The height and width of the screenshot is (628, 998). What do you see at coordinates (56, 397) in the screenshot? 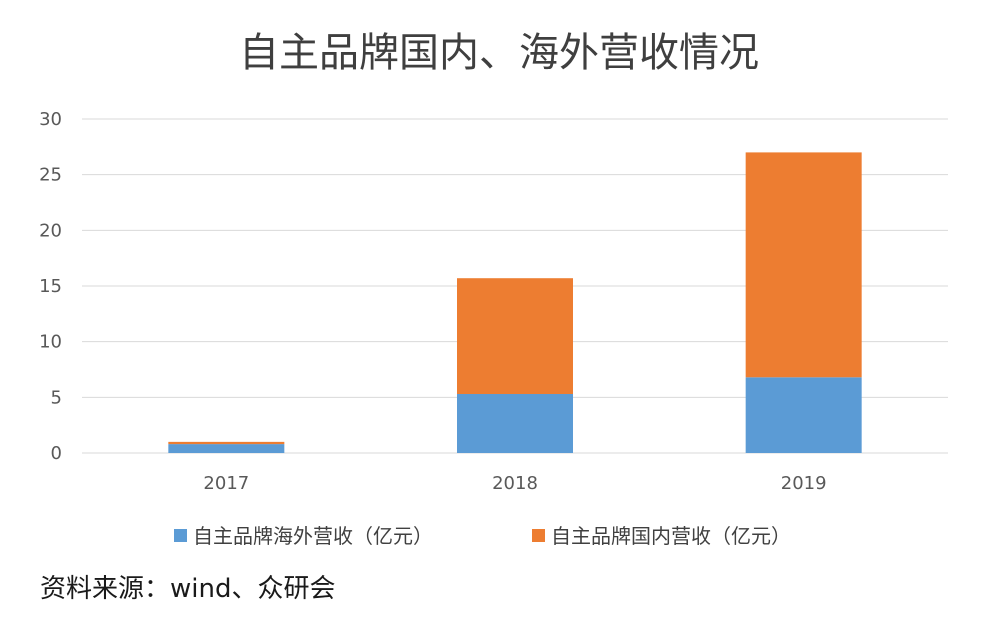
I see `y-tick-label: 5` at bounding box center [56, 397].